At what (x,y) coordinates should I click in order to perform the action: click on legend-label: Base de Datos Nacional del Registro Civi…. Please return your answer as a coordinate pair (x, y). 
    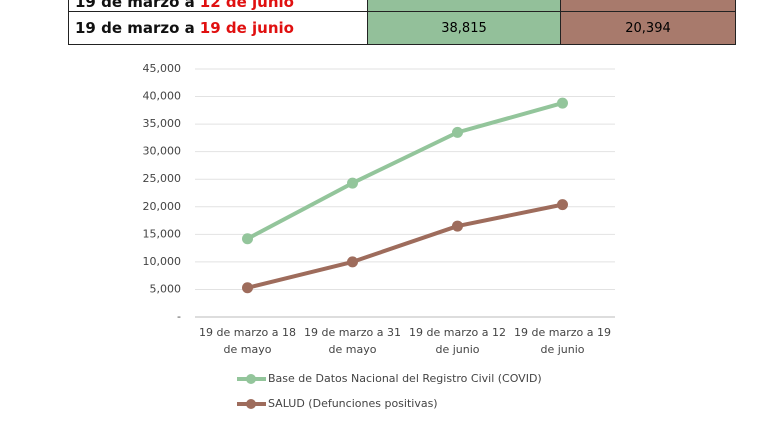
    Looking at the image, I should click on (405, 378).